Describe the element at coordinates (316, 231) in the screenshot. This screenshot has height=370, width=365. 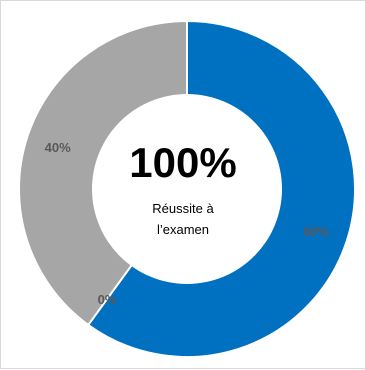
I see `slice-label-0: 60%` at that location.